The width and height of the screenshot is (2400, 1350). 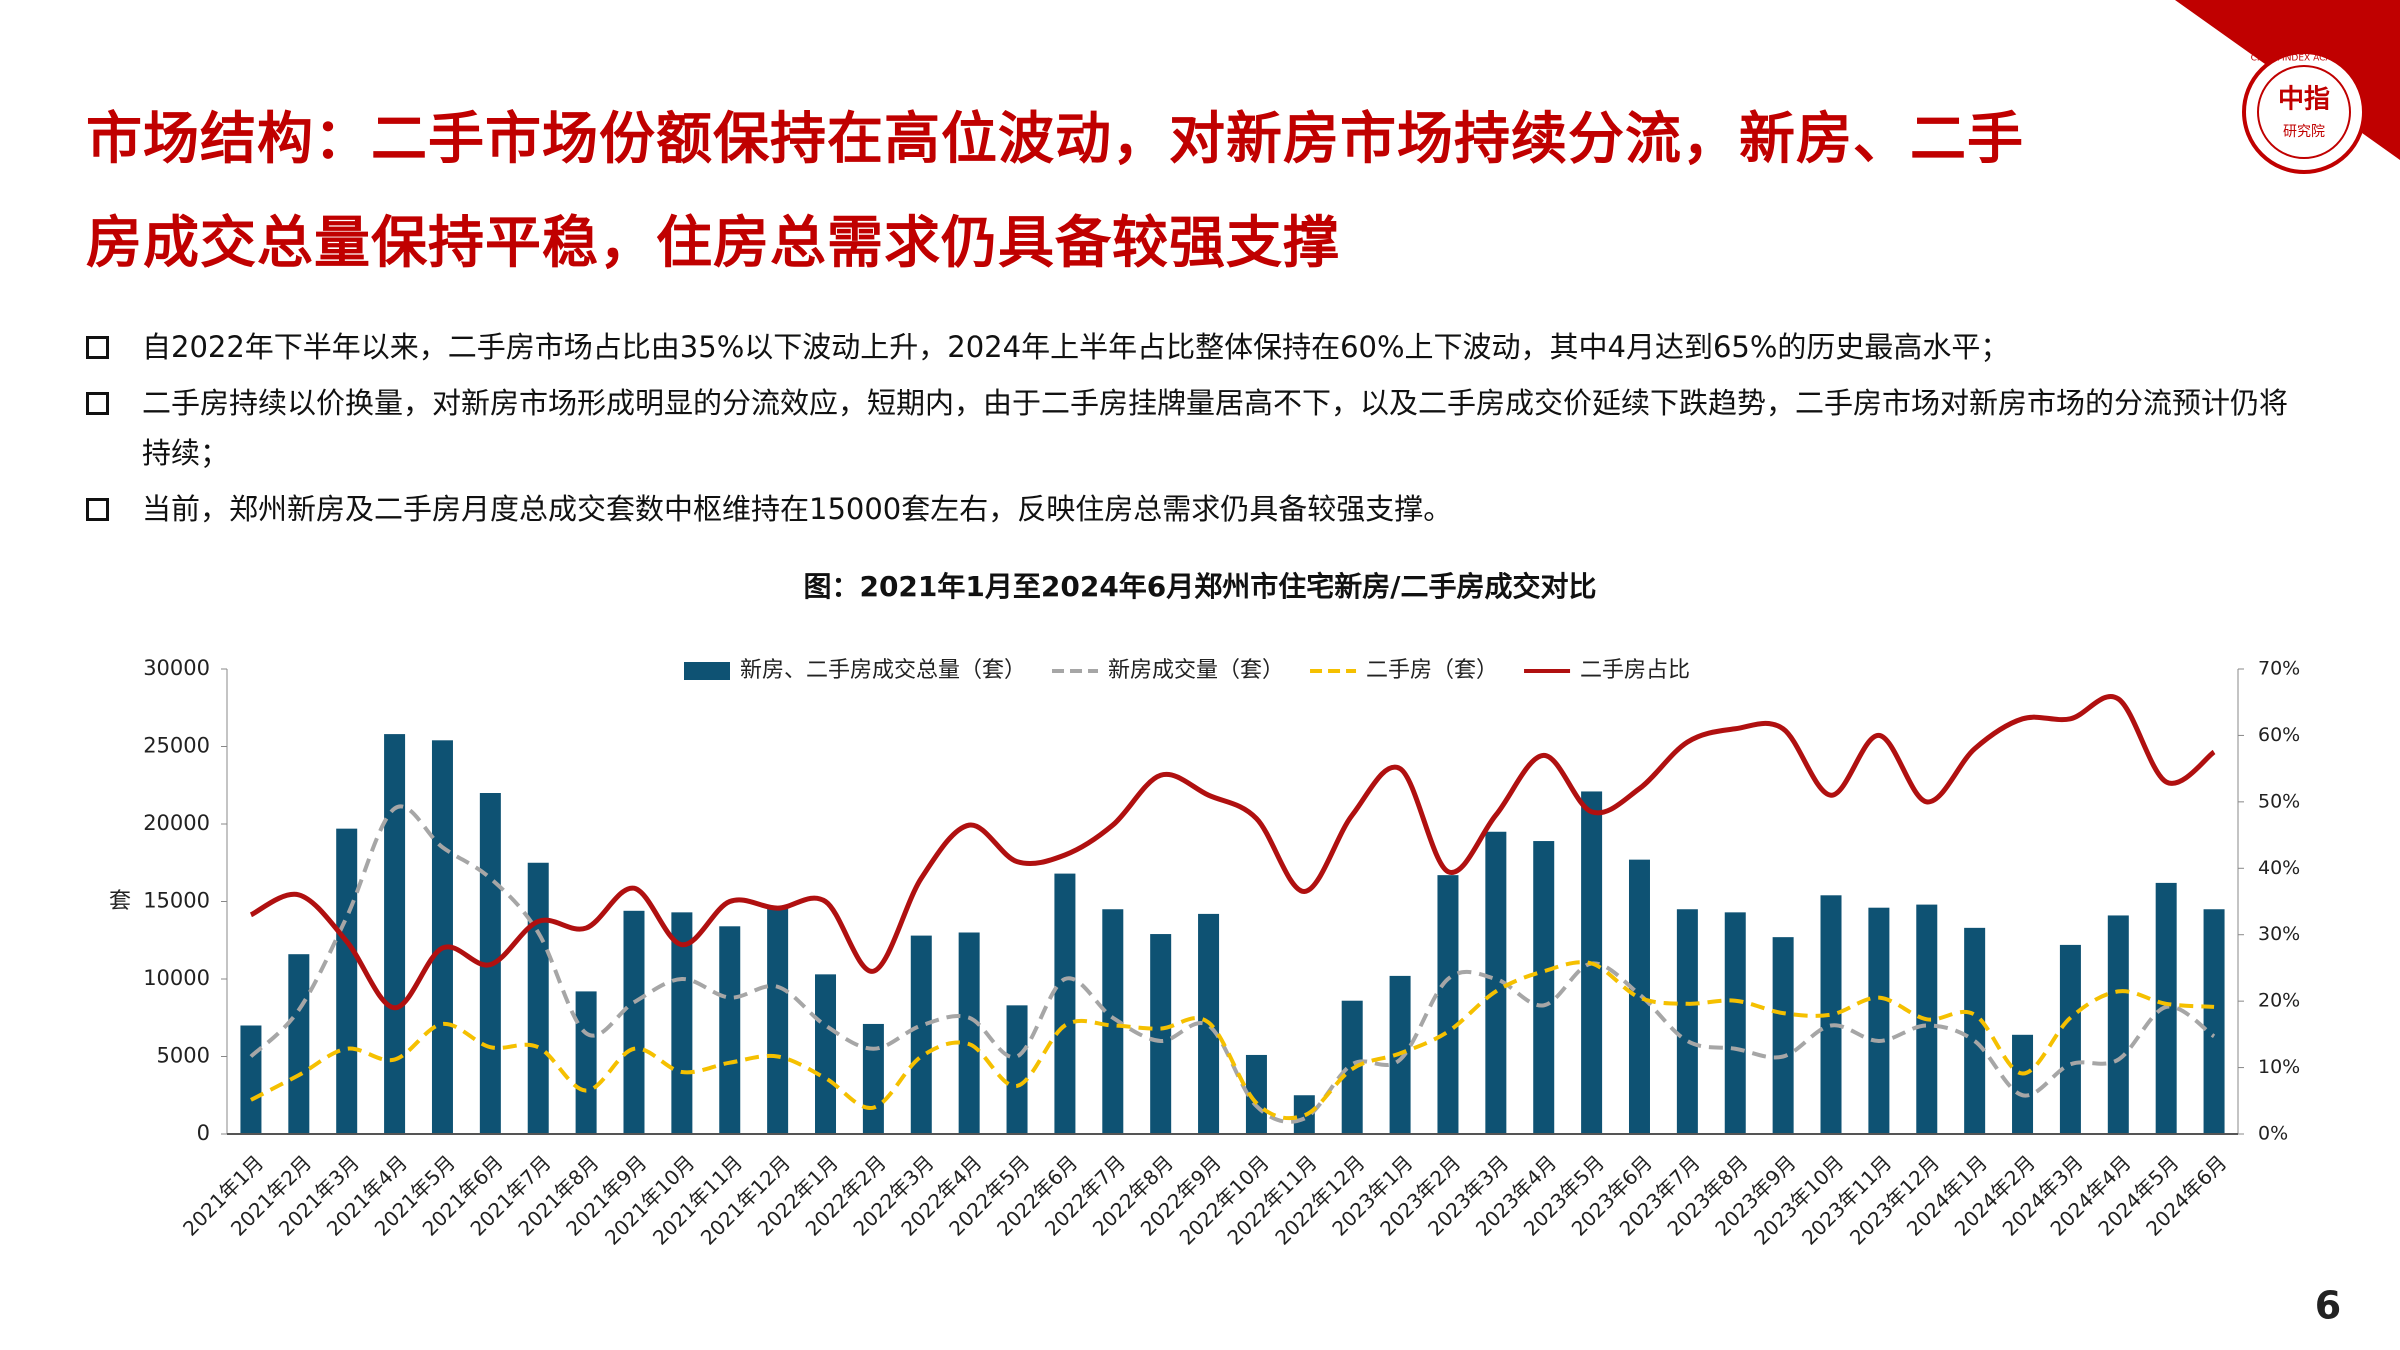 What do you see at coordinates (713, 243) in the screenshot?
I see `title-line: 房成交总量保持平稳，住房总需求仍具备较强支撑` at bounding box center [713, 243].